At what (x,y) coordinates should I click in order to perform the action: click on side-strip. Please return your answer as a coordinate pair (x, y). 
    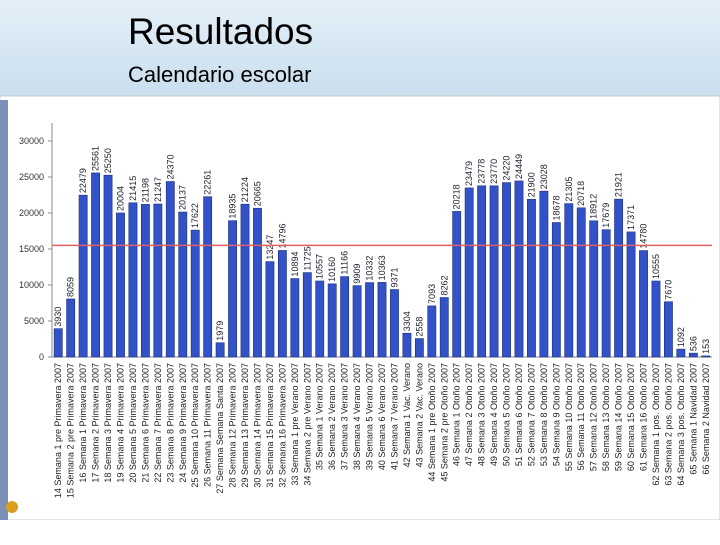
    Looking at the image, I should click on (4, 310).